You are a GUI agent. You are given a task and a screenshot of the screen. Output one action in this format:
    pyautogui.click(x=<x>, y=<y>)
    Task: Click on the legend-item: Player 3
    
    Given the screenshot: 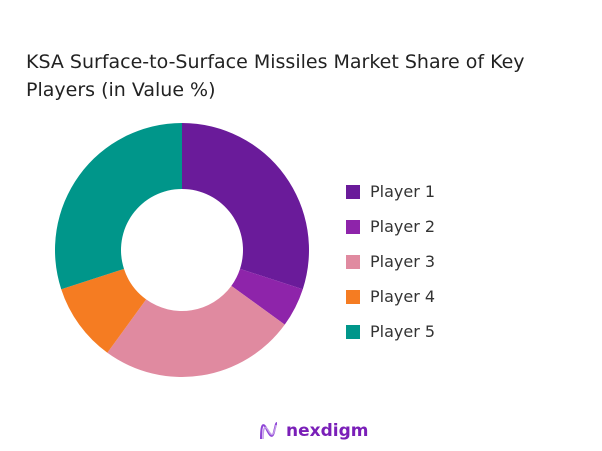 What is the action you would take?
    pyautogui.click(x=390, y=261)
    